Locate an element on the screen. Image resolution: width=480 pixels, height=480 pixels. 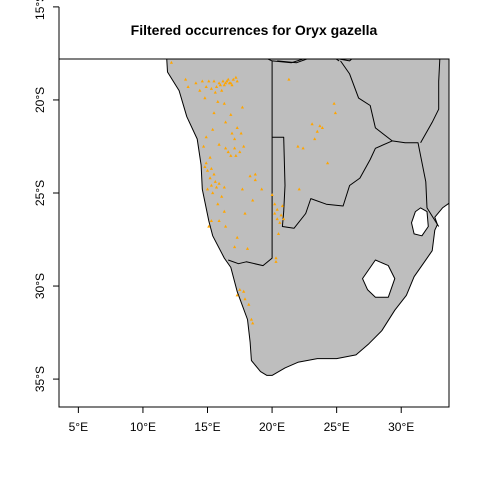
y-tick-label: 20°S is located at coordinates (40, 100).